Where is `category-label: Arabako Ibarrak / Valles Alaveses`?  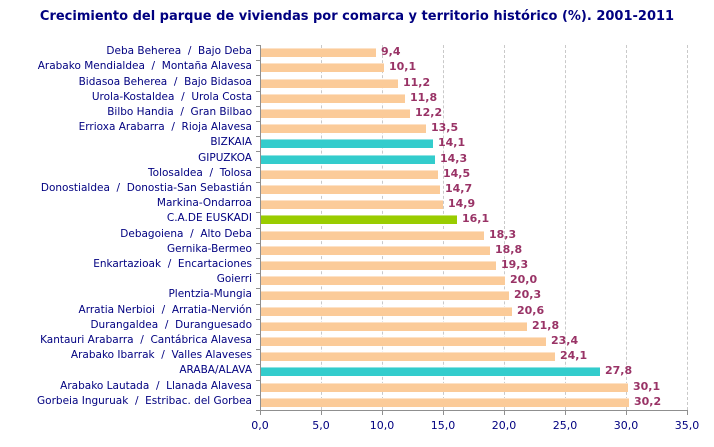 category-label: Arabako Ibarrak / Valles Alaveses is located at coordinates (161, 355).